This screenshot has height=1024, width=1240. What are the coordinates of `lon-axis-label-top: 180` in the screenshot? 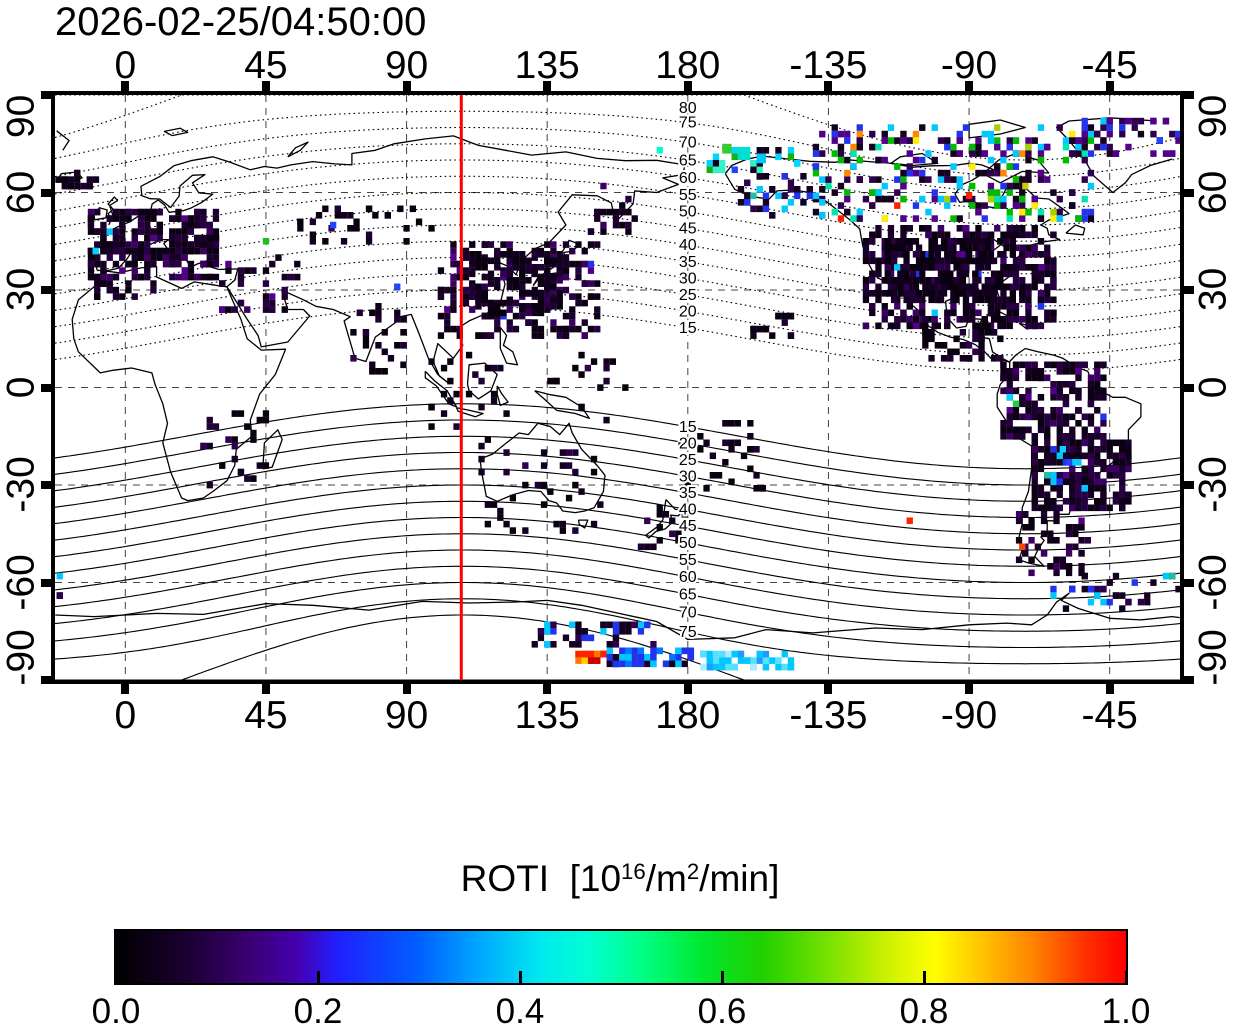 It's located at (688, 65).